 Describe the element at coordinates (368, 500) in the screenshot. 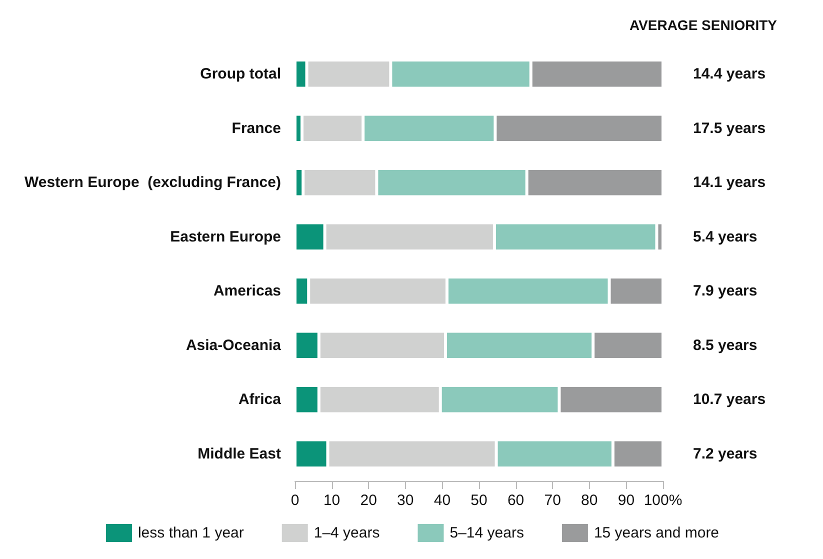

I see `x-tick-label: 20` at that location.